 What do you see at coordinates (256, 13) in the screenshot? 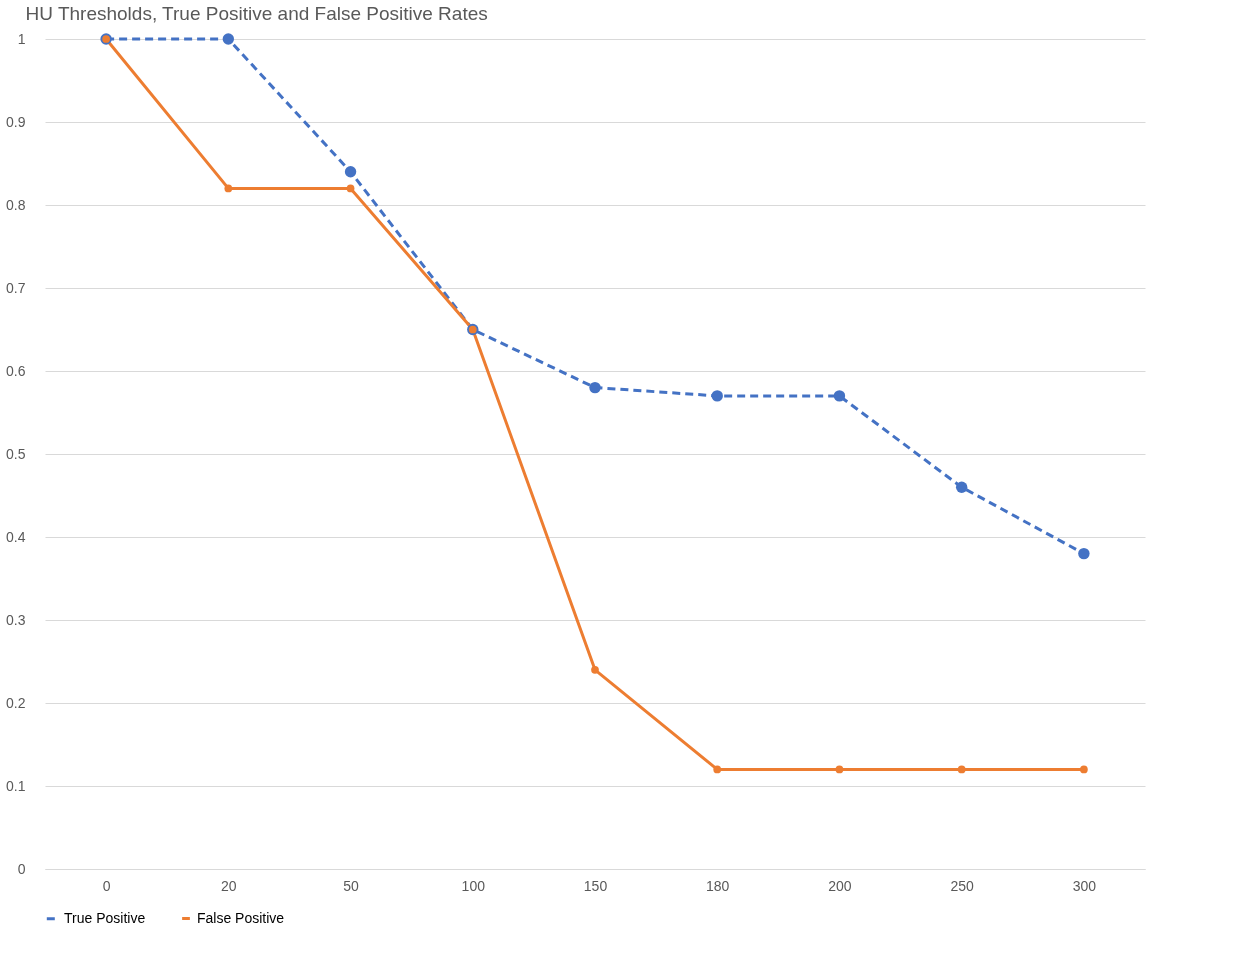
I see `chart-title: HU Thresholds, True Positive and False Positive Rates` at bounding box center [256, 13].